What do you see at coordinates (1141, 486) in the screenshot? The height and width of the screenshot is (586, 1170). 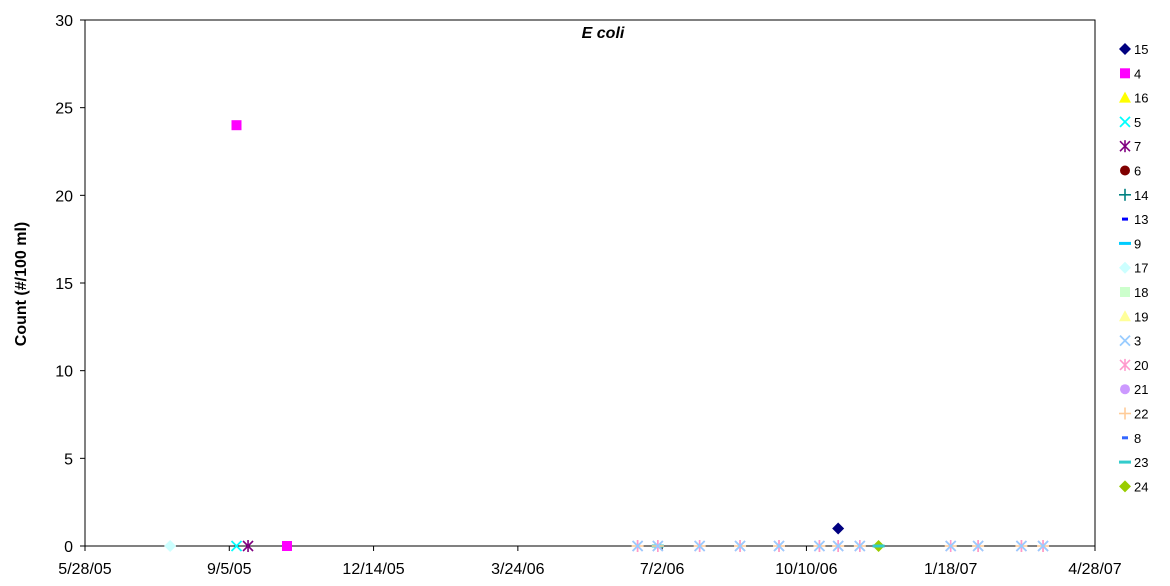 I see `legend-label: 24` at bounding box center [1141, 486].